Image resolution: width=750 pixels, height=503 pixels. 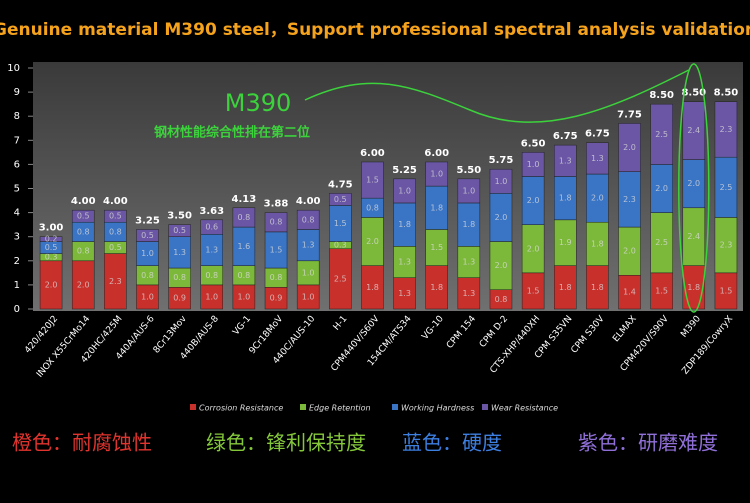 What do you see at coordinates (276, 204) in the screenshot?
I see `total-label: 3.88` at bounding box center [276, 204].